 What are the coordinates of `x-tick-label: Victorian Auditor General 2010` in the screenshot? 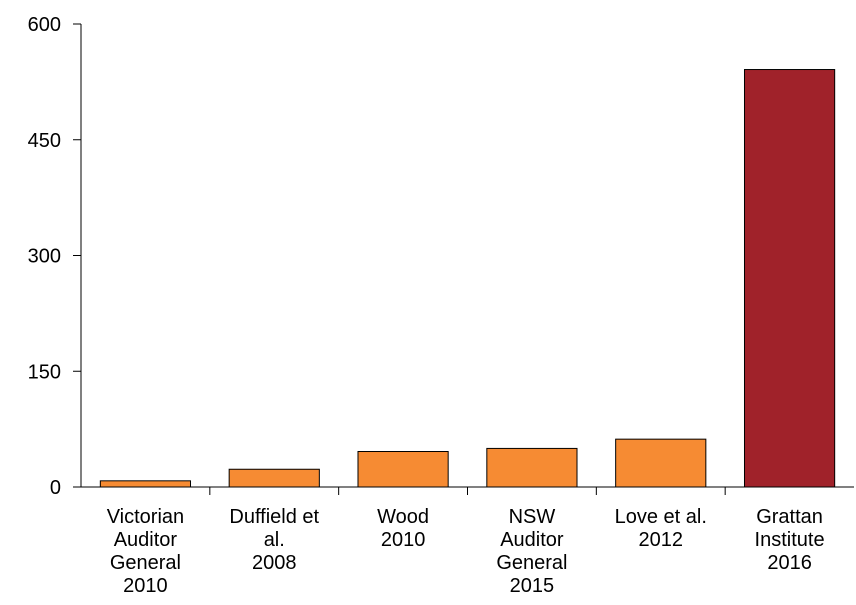 It's located at (145, 551).